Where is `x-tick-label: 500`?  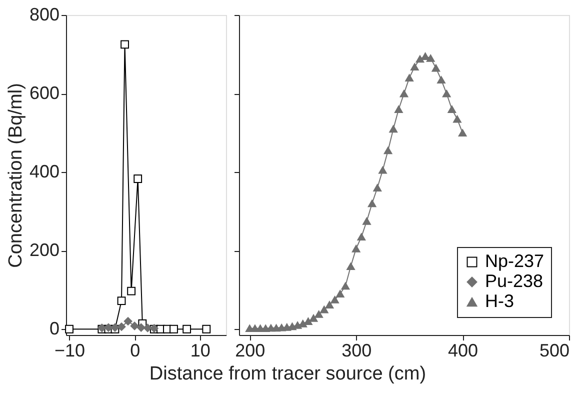 x-tick-label: 500 is located at coordinates (554, 350).